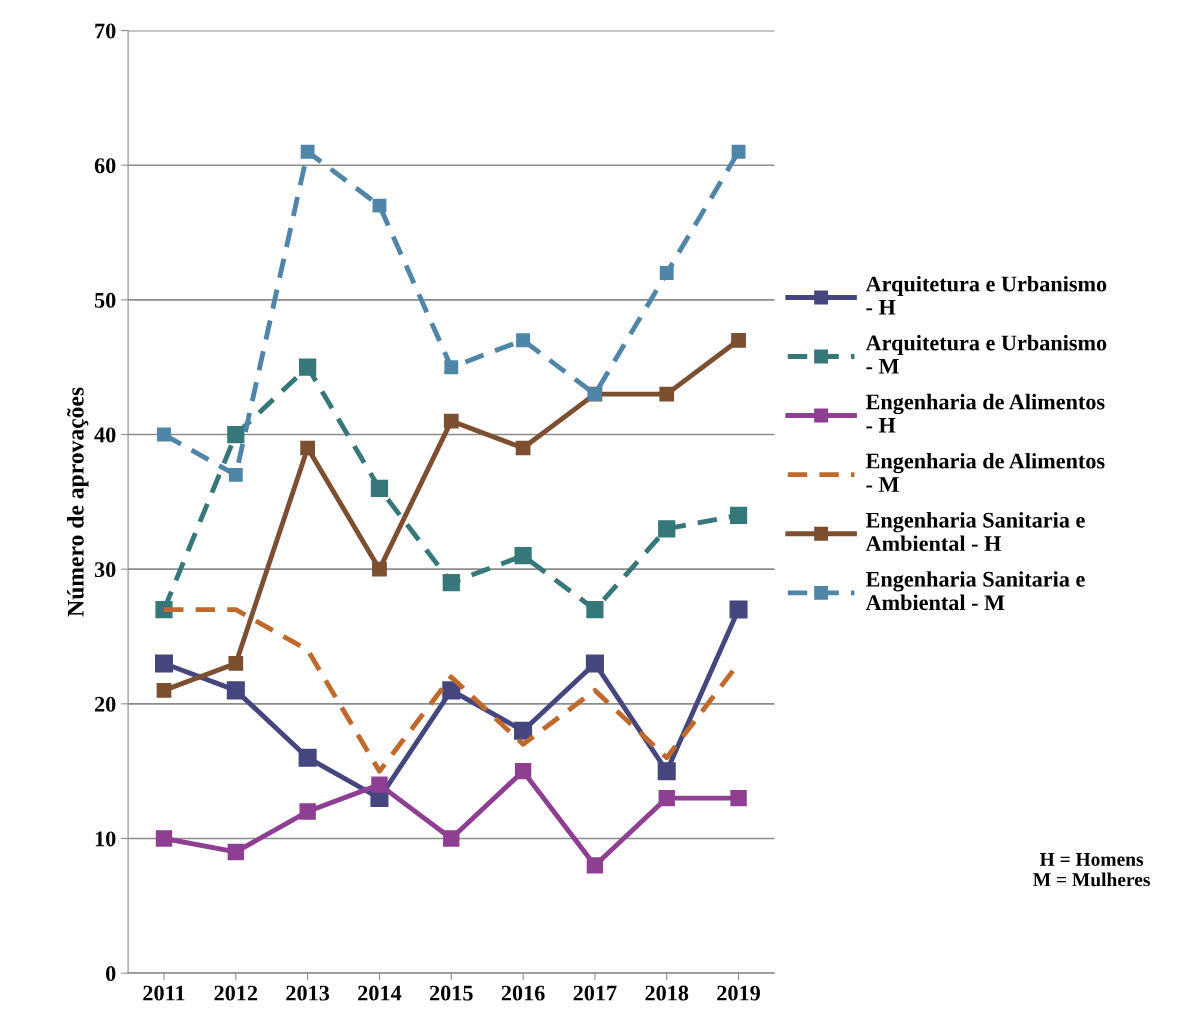 Image resolution: width=1186 pixels, height=1019 pixels. I want to click on x-tick-label: 2017, so click(595, 993).